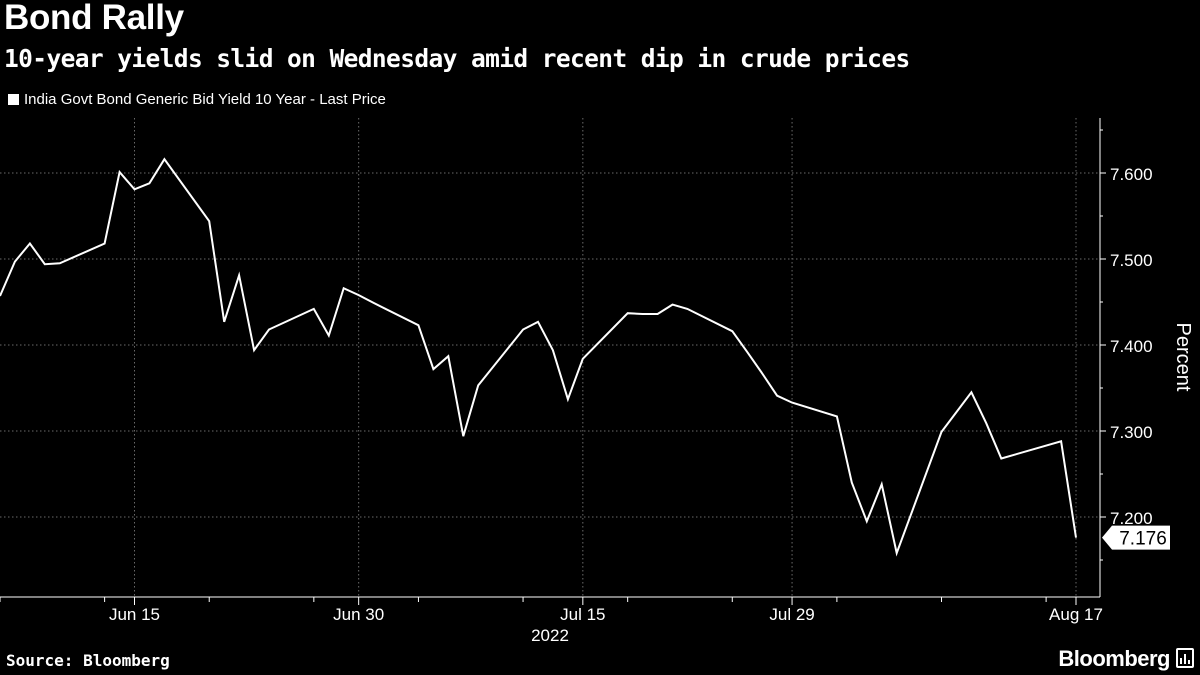 This screenshot has width=1200, height=675. What do you see at coordinates (1076, 614) in the screenshot?
I see `x-tick-label: Aug 17` at bounding box center [1076, 614].